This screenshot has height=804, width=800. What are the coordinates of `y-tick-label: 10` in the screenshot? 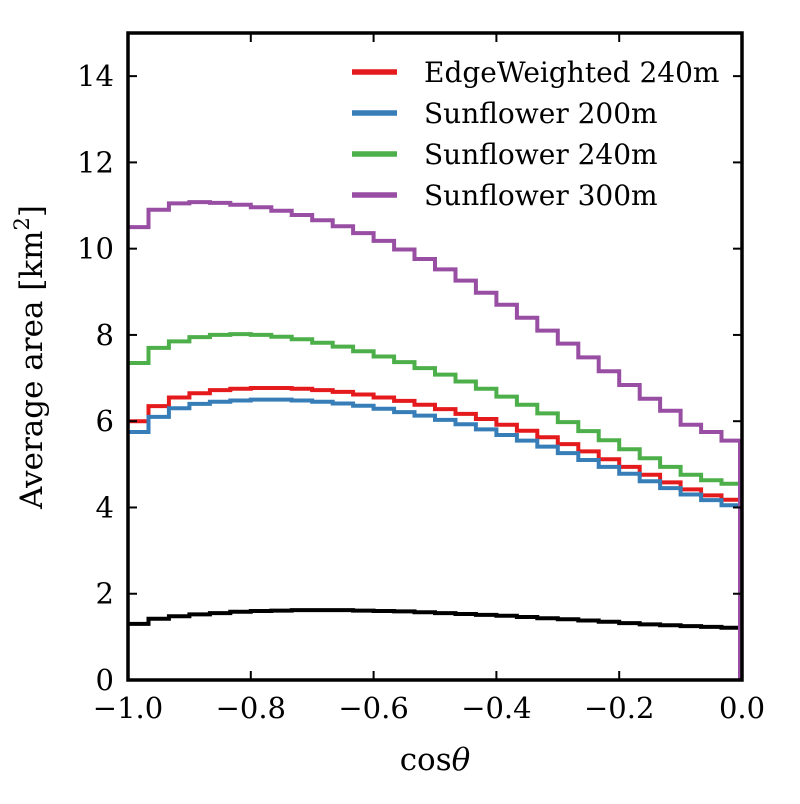 It's located at (95, 249).